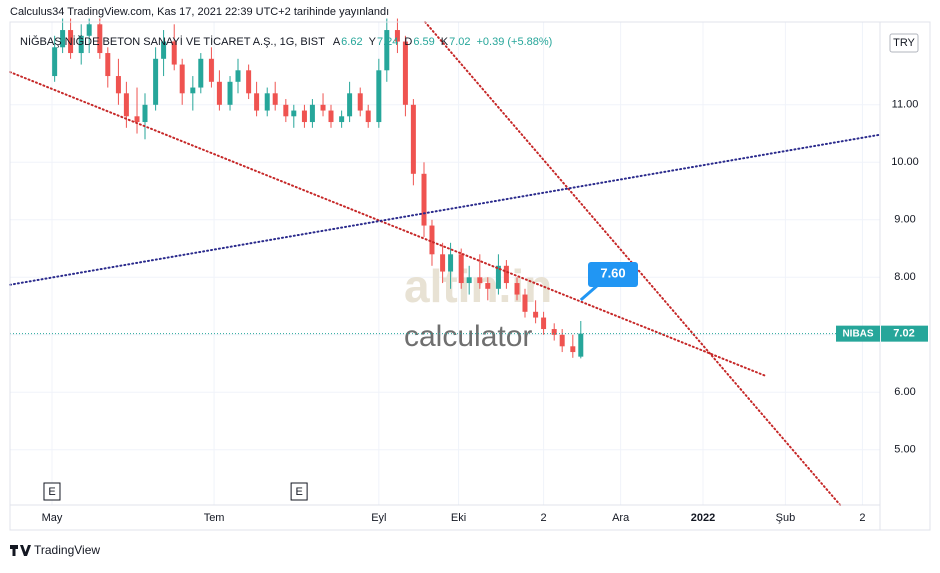 This screenshot has height=573, width=940. What do you see at coordinates (408, 42) in the screenshot?
I see `ohlc-key: D` at bounding box center [408, 42].